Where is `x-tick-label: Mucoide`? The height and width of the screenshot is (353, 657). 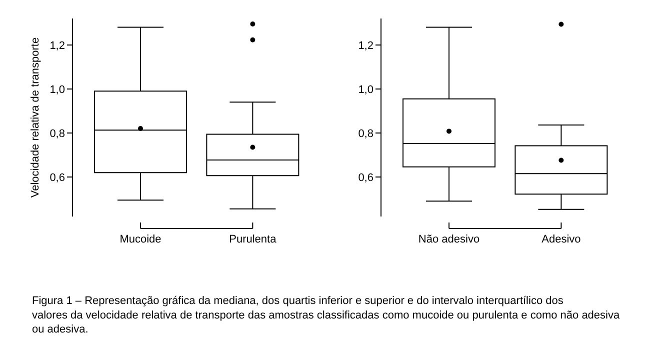 x-tick-label: Mucoide is located at coordinates (141, 240).